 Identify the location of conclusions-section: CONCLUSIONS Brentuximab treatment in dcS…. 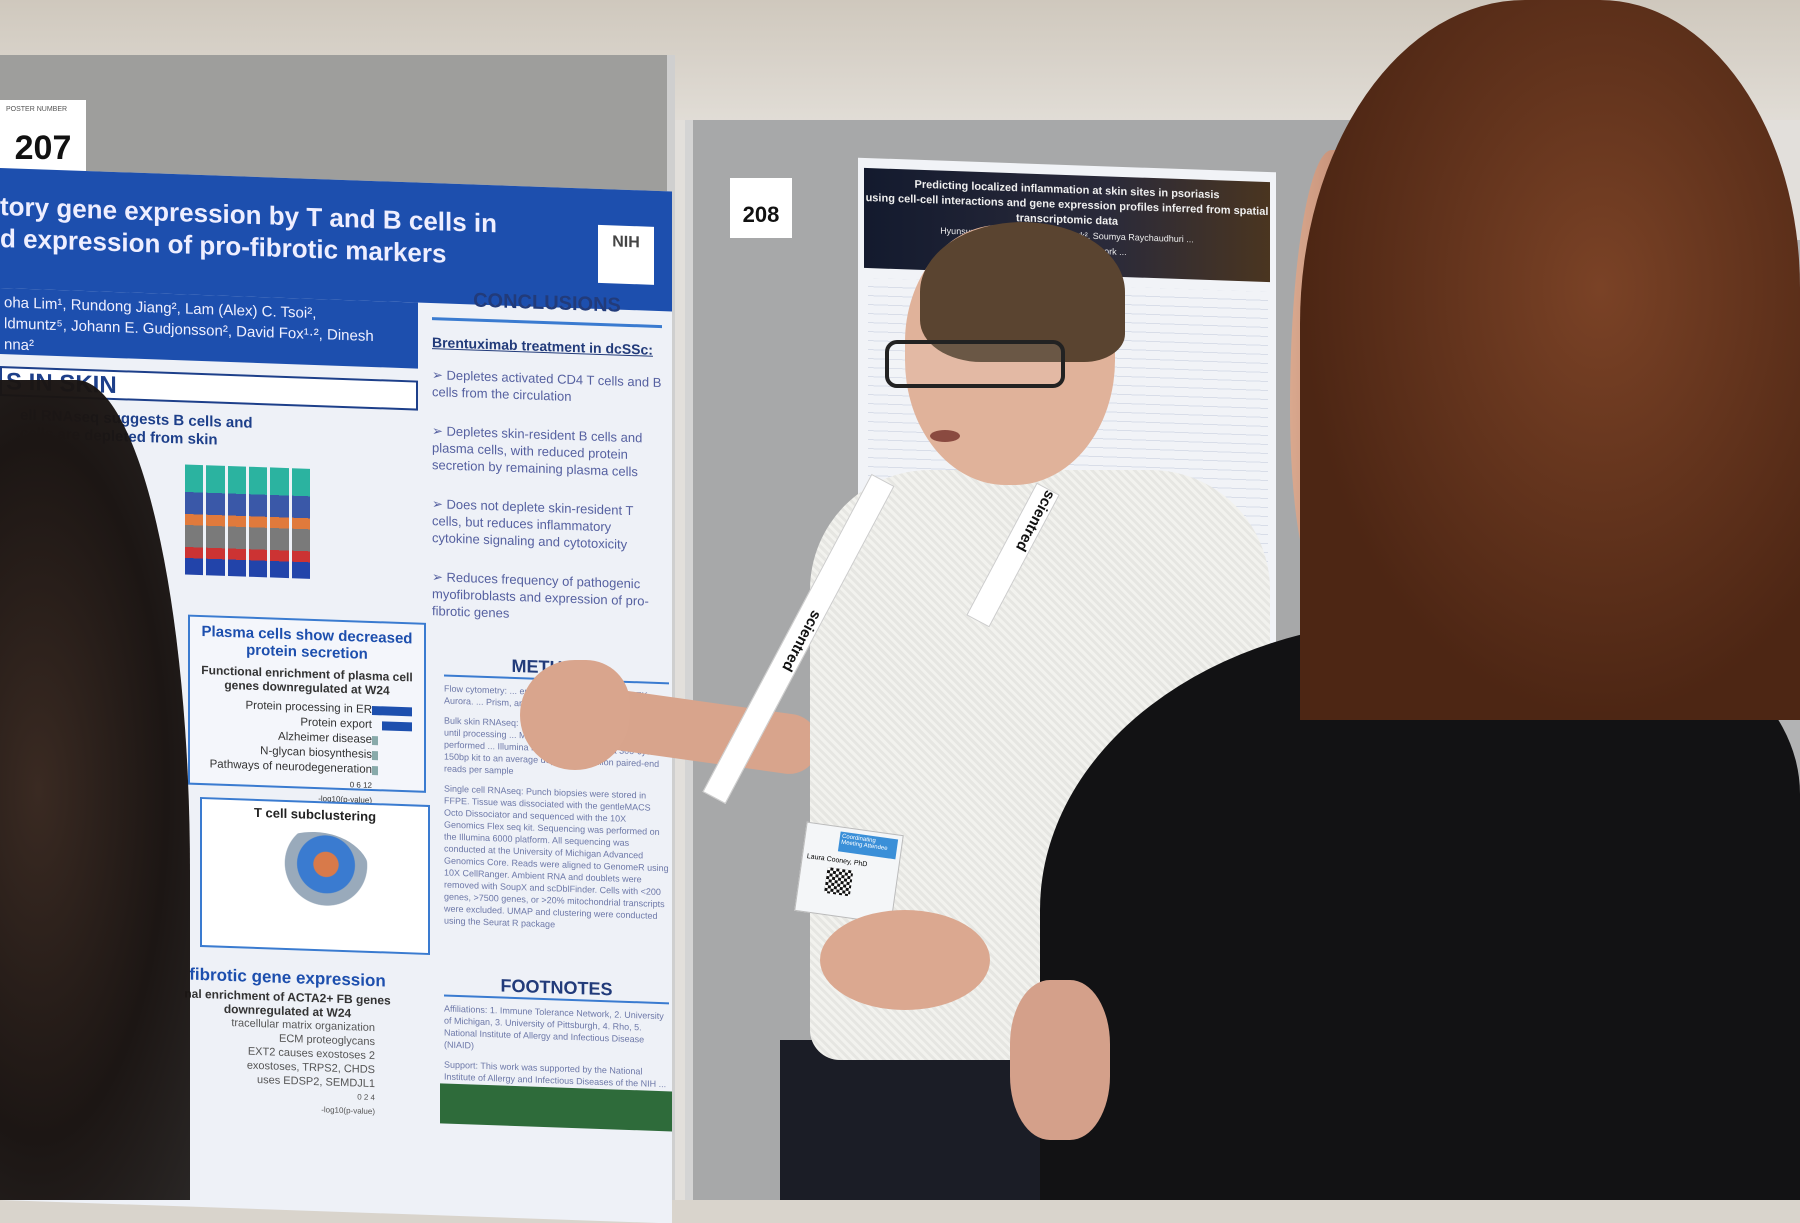
(547, 468).